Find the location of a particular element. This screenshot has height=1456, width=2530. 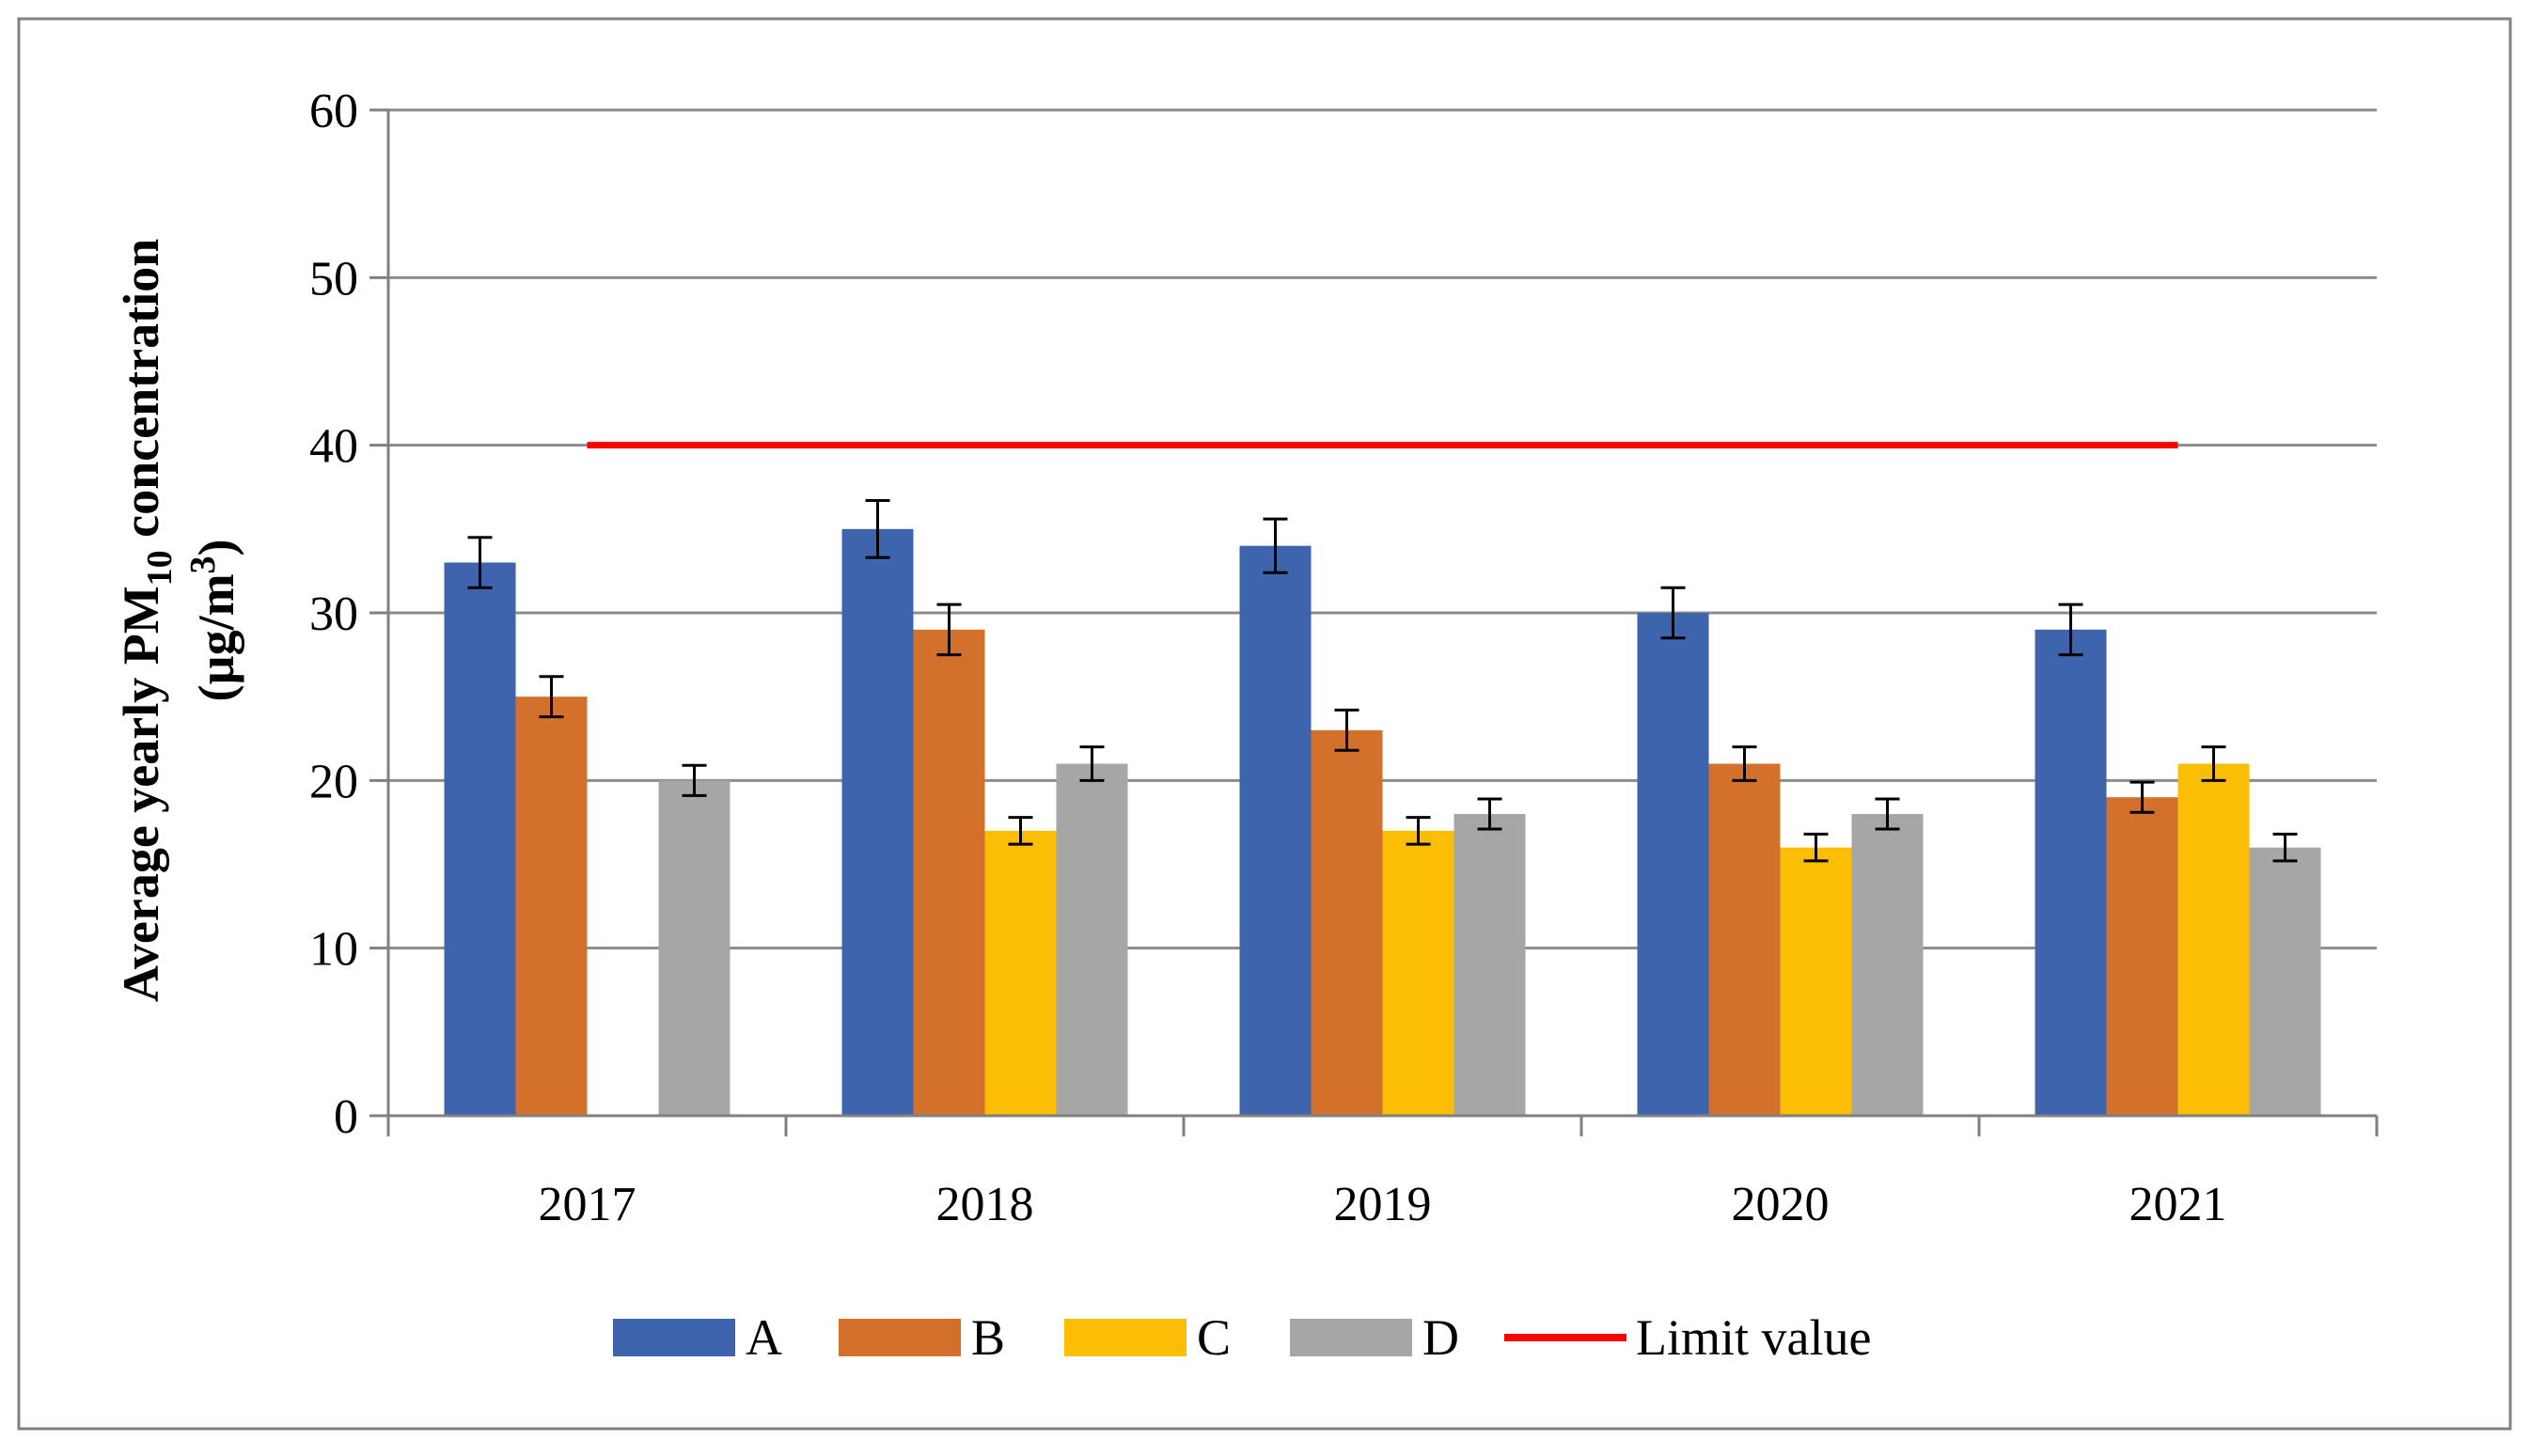

bar-A-2020 is located at coordinates (1673, 864).